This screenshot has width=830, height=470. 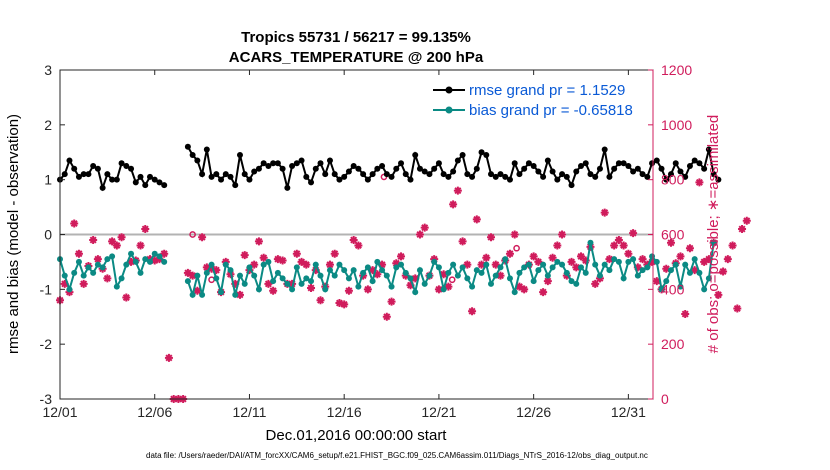 I want to click on left-y-tick-label: -1, so click(x=46, y=289).